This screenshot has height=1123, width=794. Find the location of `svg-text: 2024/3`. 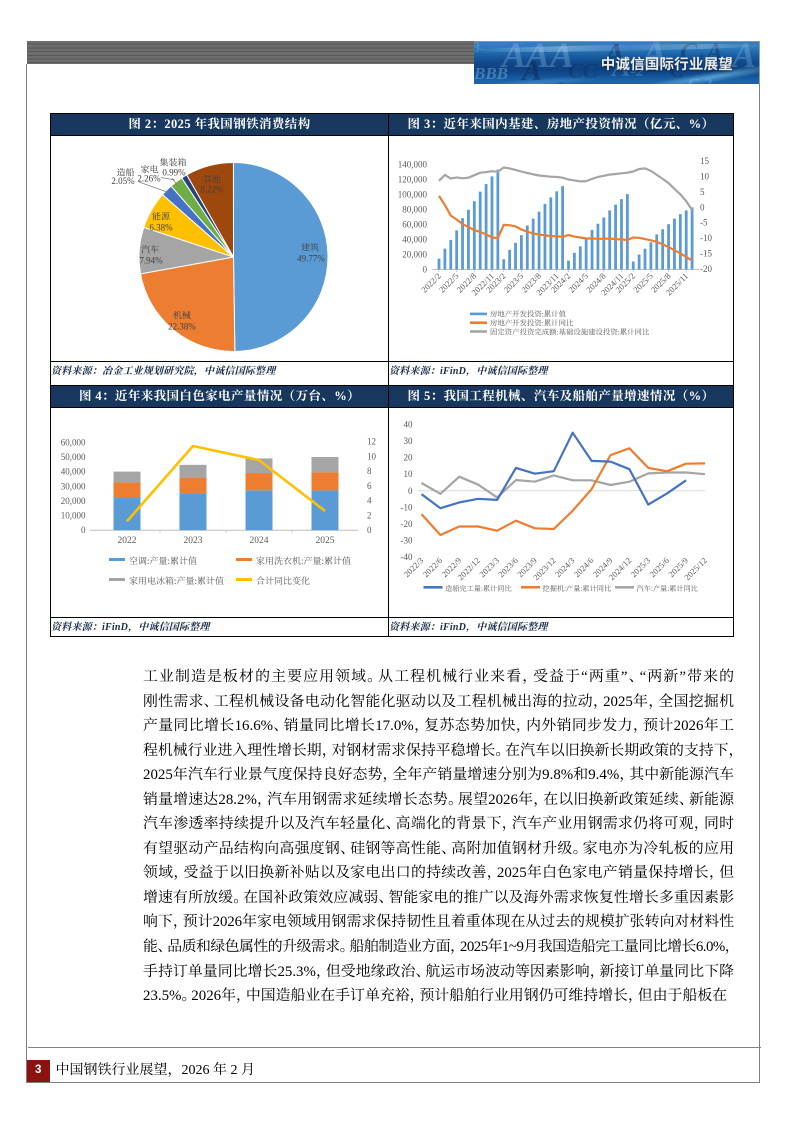

svg-text: 2024/3 is located at coordinates (565, 567).